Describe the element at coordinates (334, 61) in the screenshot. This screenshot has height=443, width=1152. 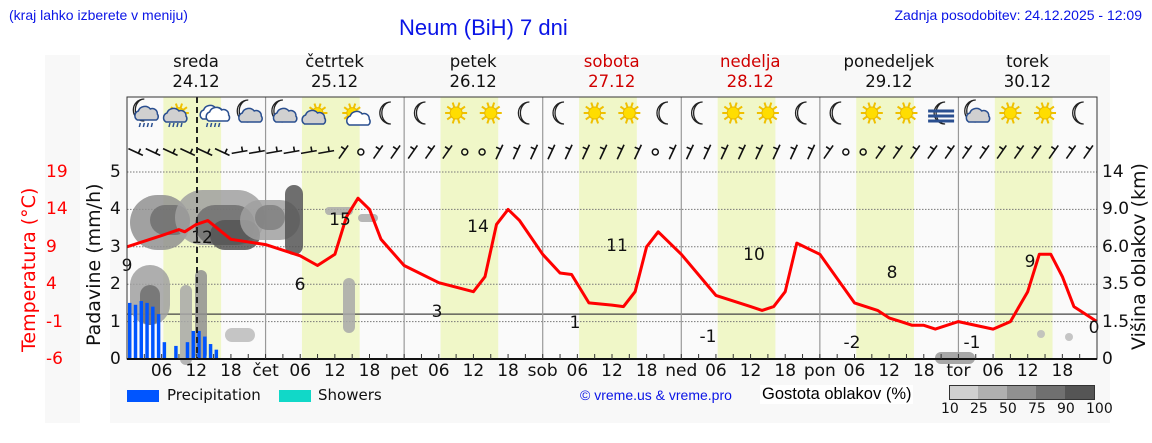
I see `day-name: četrtek` at that location.